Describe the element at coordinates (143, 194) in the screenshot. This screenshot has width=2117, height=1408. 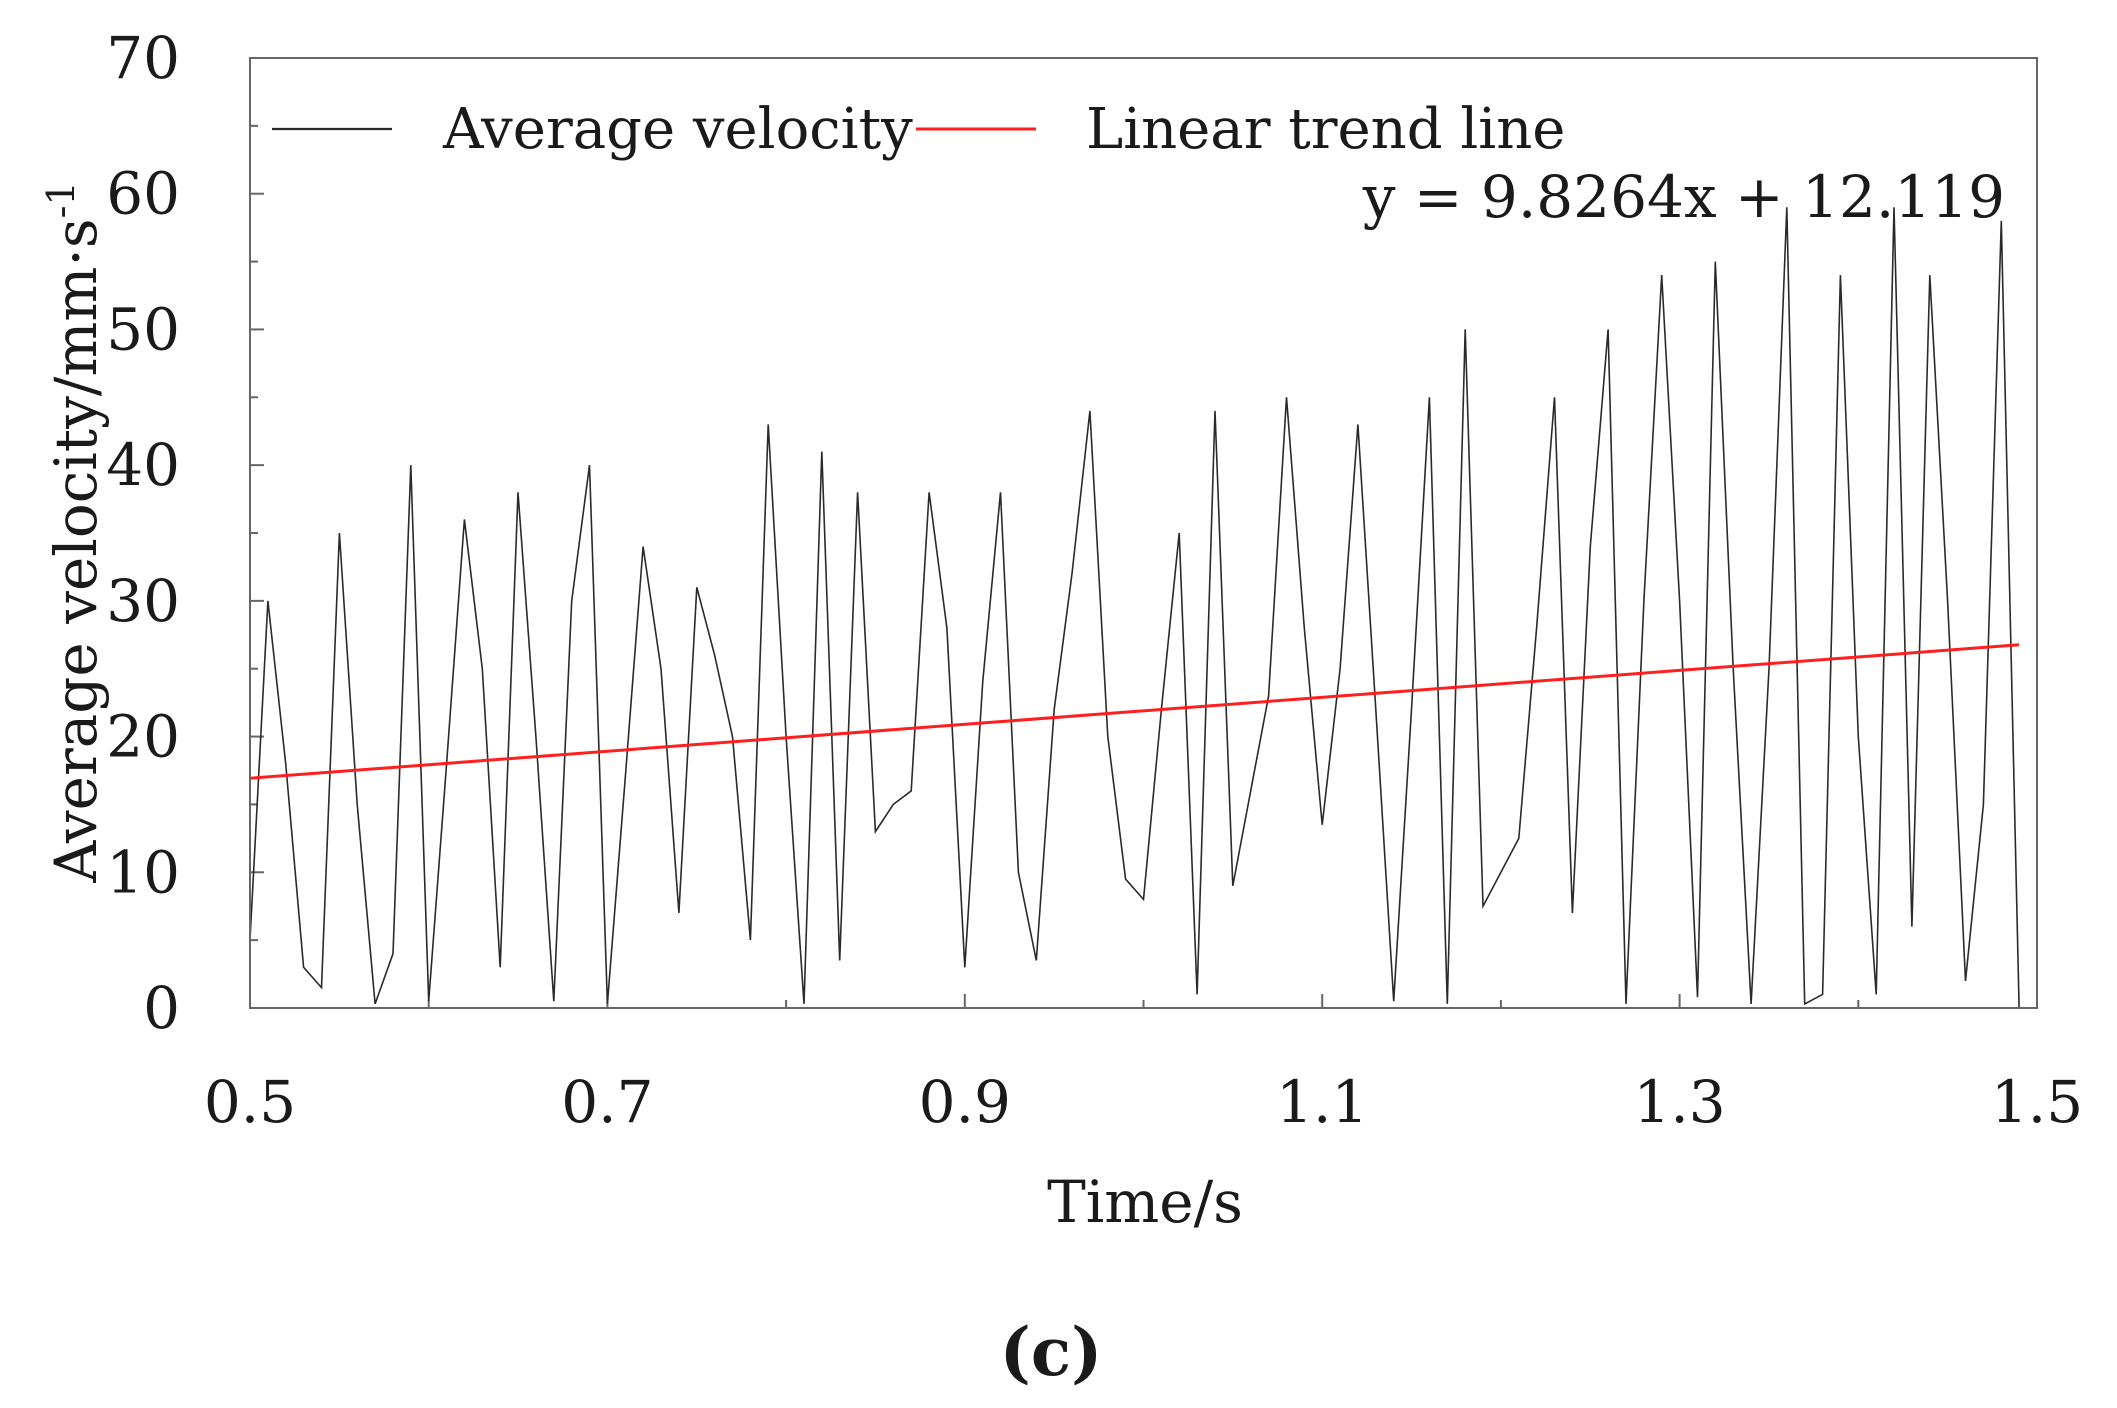
I see `y-tick-label: 60` at that location.